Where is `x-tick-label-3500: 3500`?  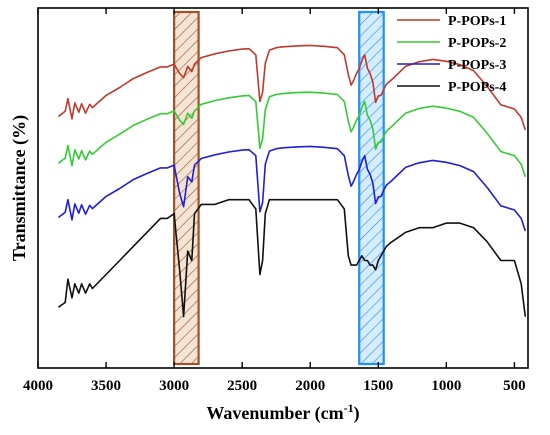 x-tick-label-3500: 3500 is located at coordinates (106, 386).